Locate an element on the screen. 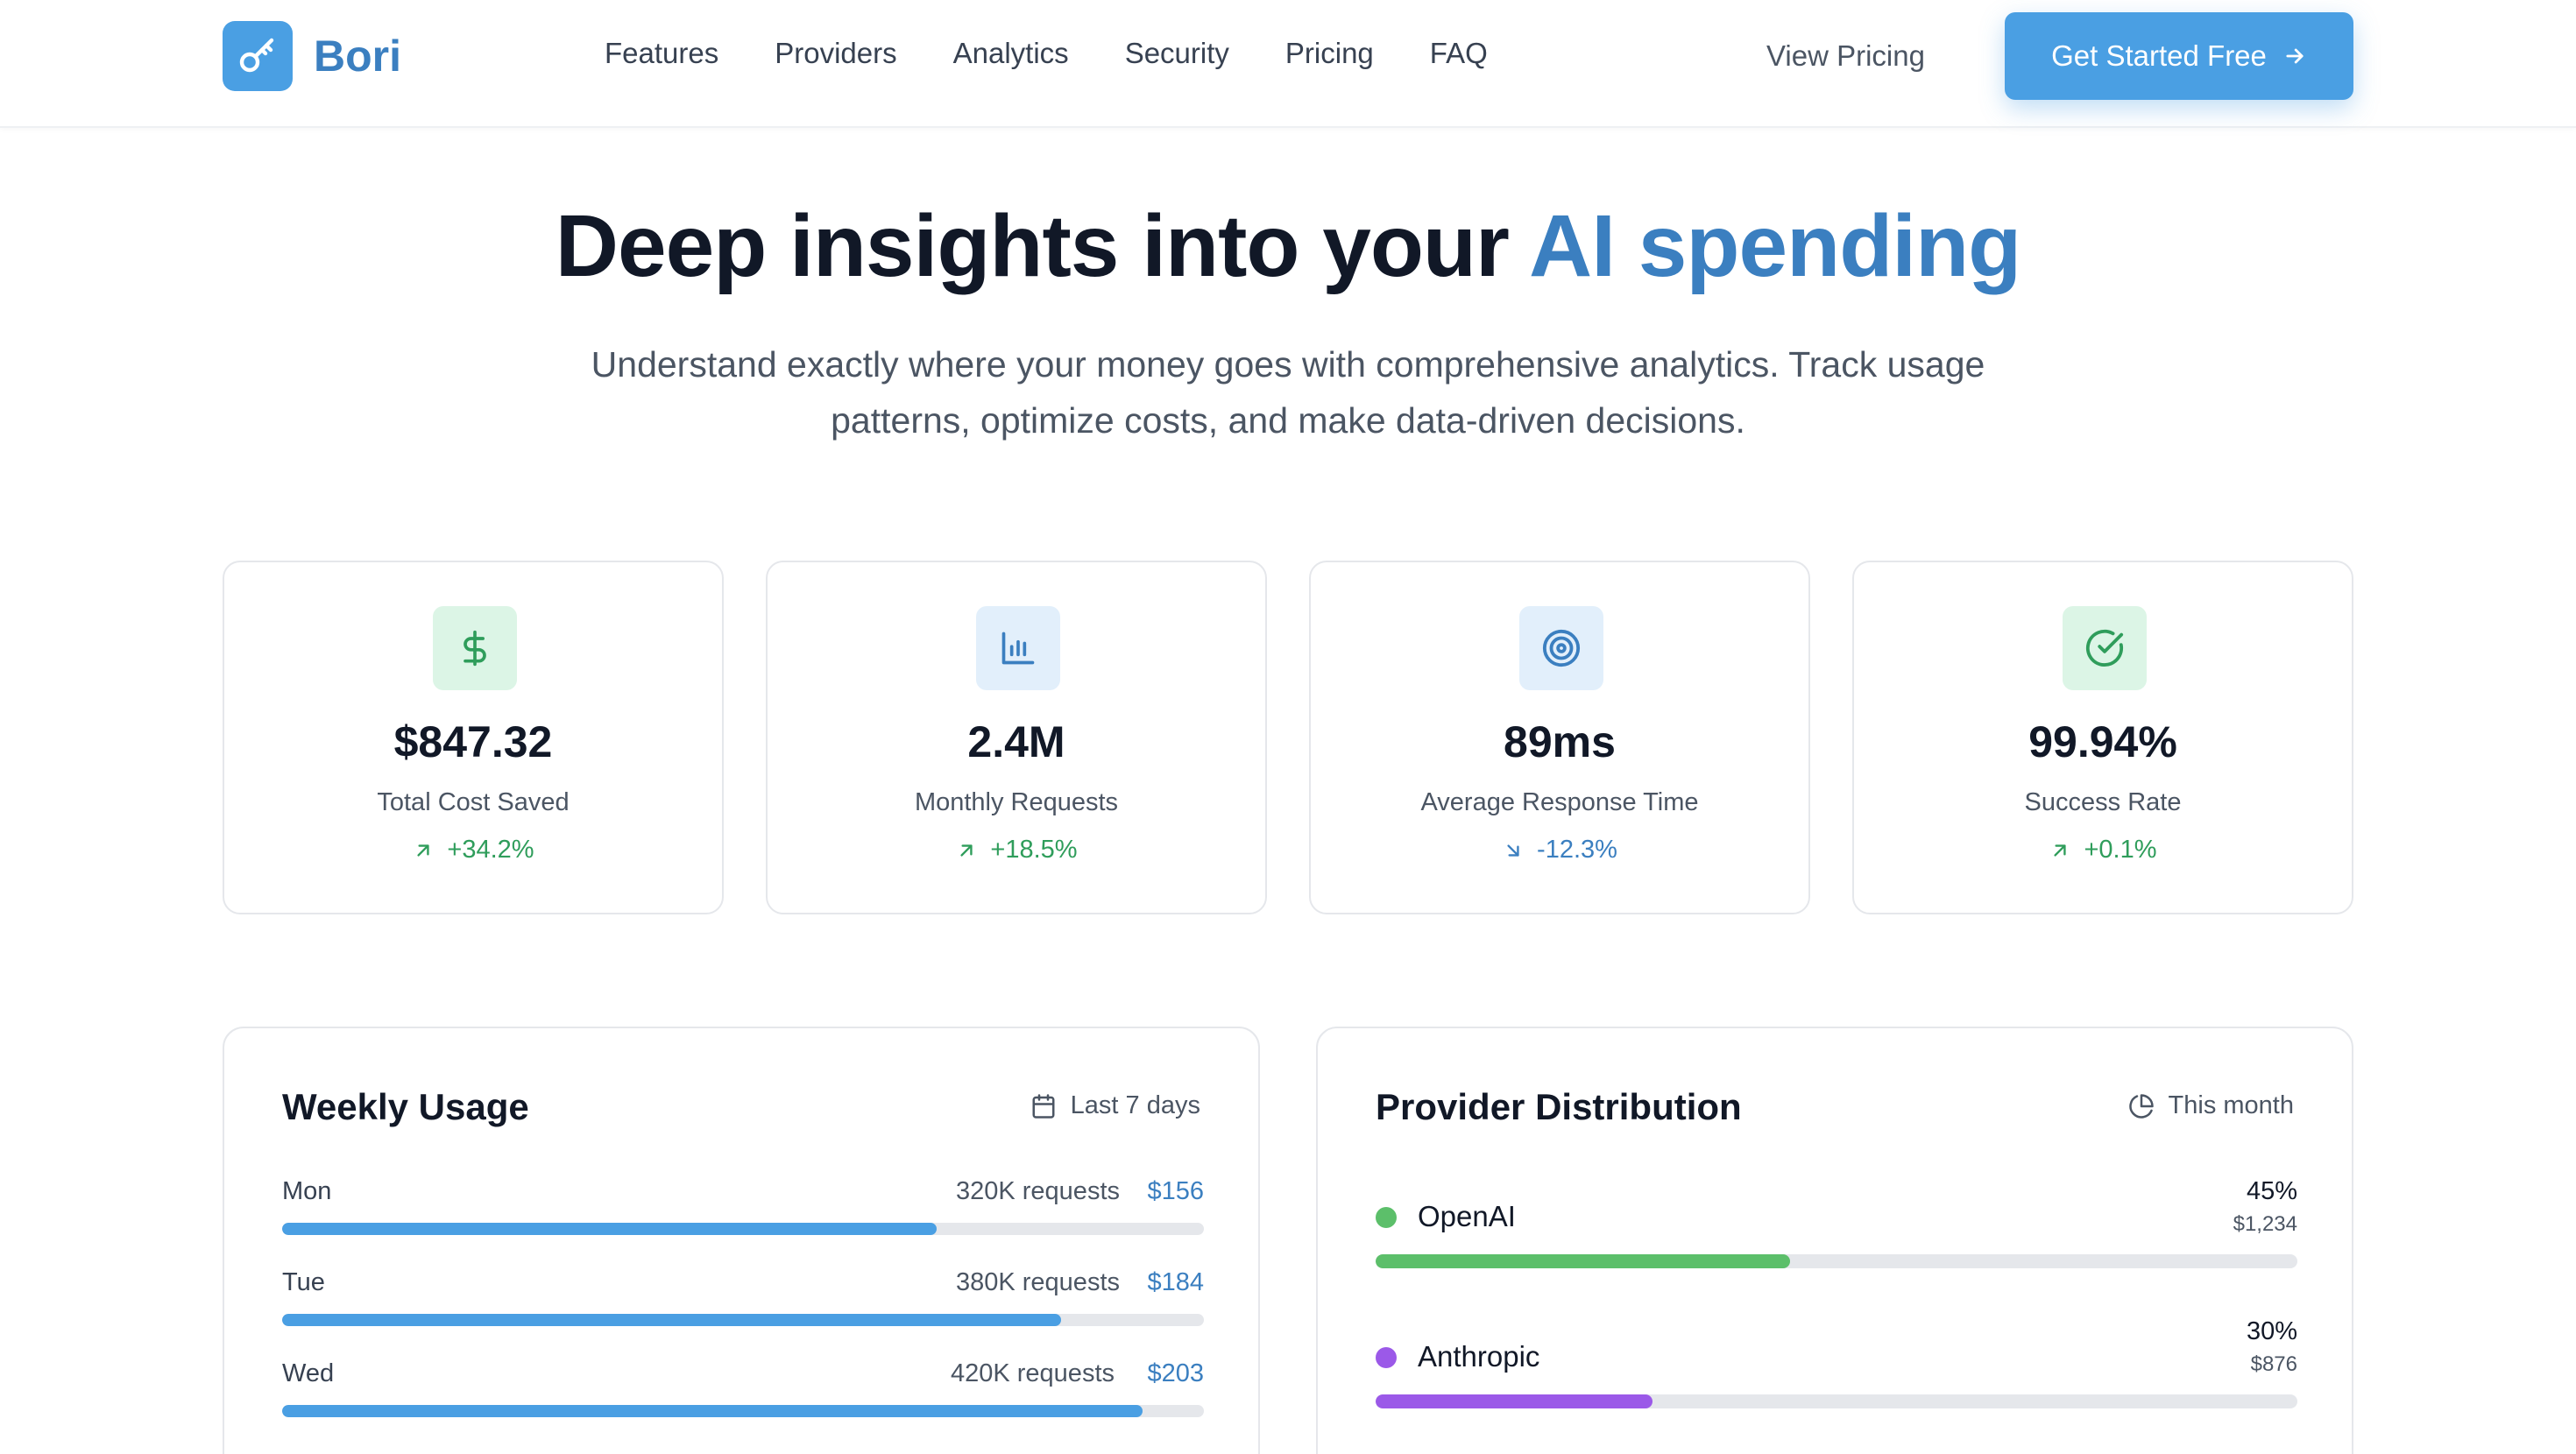 The width and height of the screenshot is (2576, 1454). stat-change-value: +18.5% is located at coordinates (1034, 850).